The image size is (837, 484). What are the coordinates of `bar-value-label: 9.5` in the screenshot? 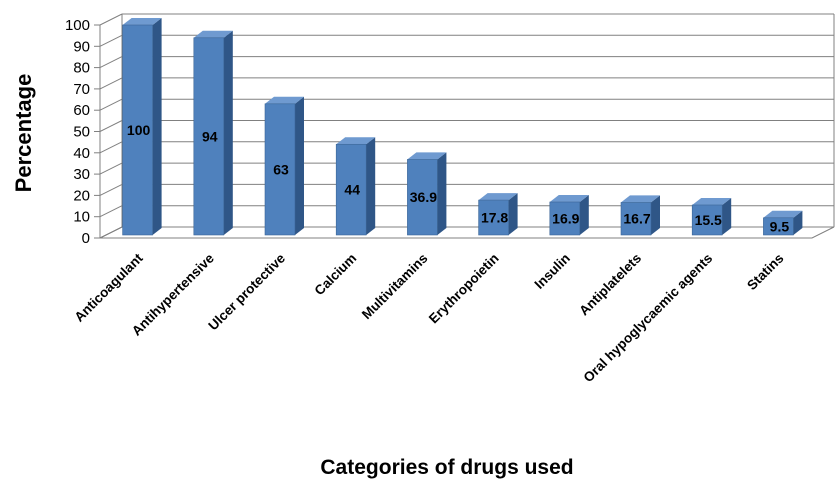 It's located at (780, 226).